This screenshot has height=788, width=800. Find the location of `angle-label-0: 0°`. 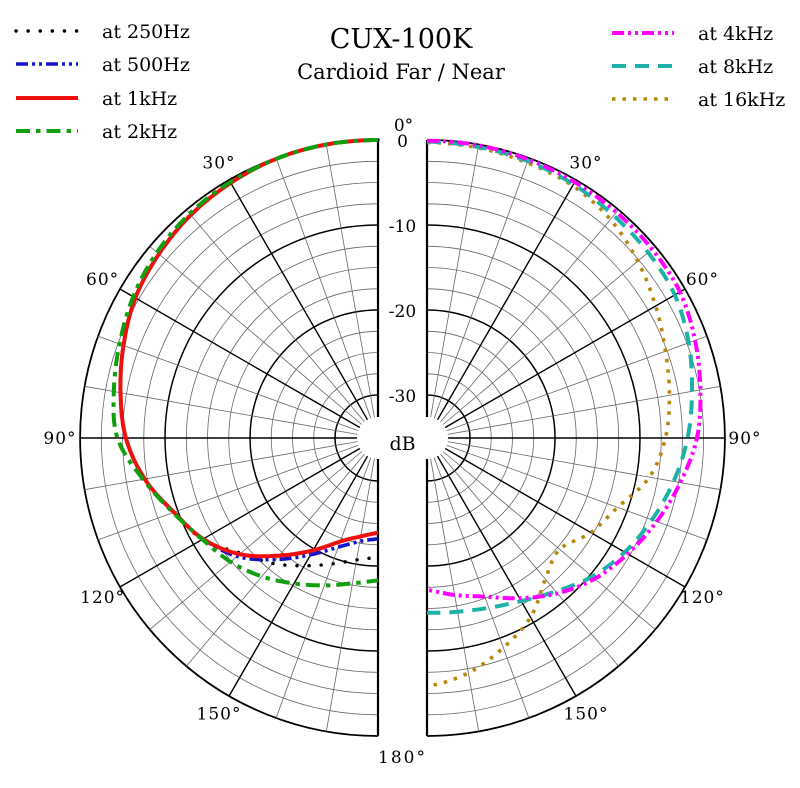

angle-label-0: 0° is located at coordinates (403, 126).